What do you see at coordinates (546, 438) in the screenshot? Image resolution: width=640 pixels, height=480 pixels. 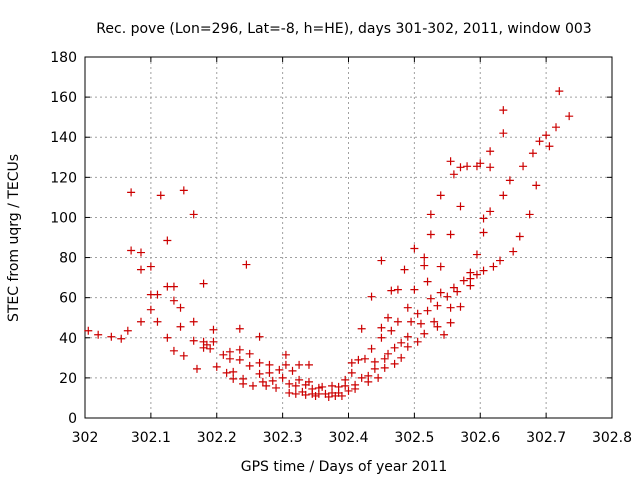 I see `x-tick-label: 302.7` at bounding box center [546, 438].